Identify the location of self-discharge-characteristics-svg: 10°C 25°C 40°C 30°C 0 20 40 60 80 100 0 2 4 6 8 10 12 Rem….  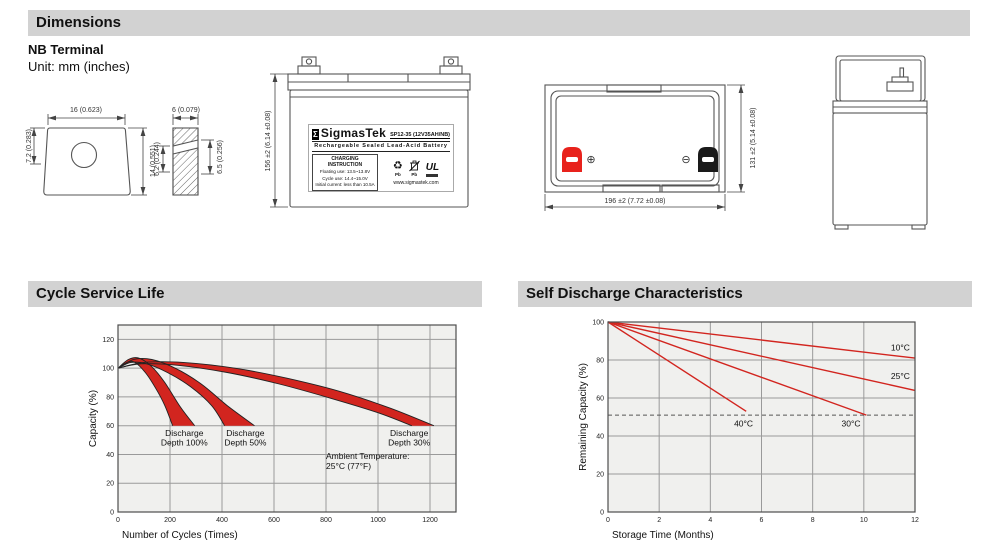
(748, 431).